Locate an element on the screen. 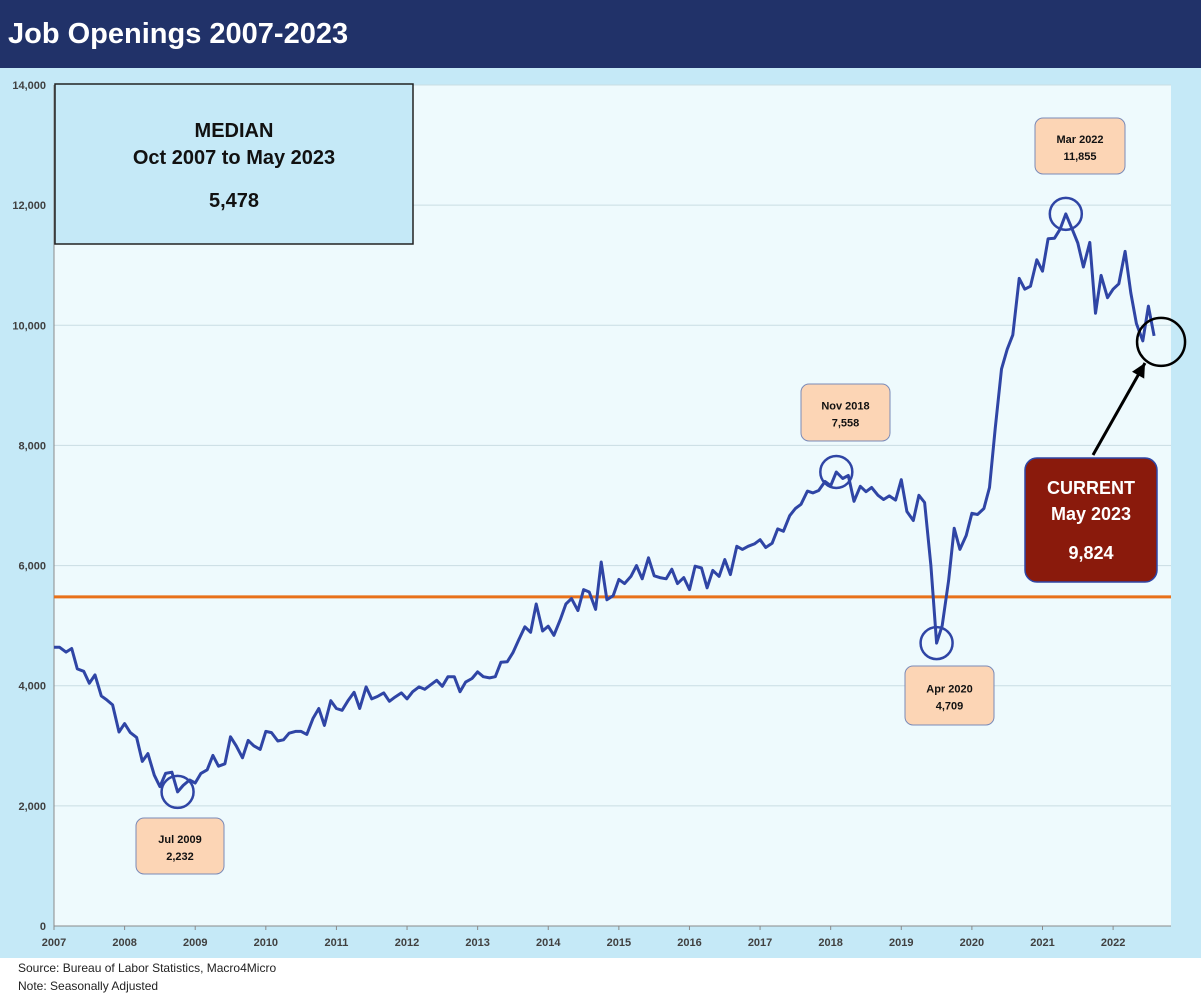 The image size is (1201, 1000). y-tick-label: 10,000 is located at coordinates (29, 326).